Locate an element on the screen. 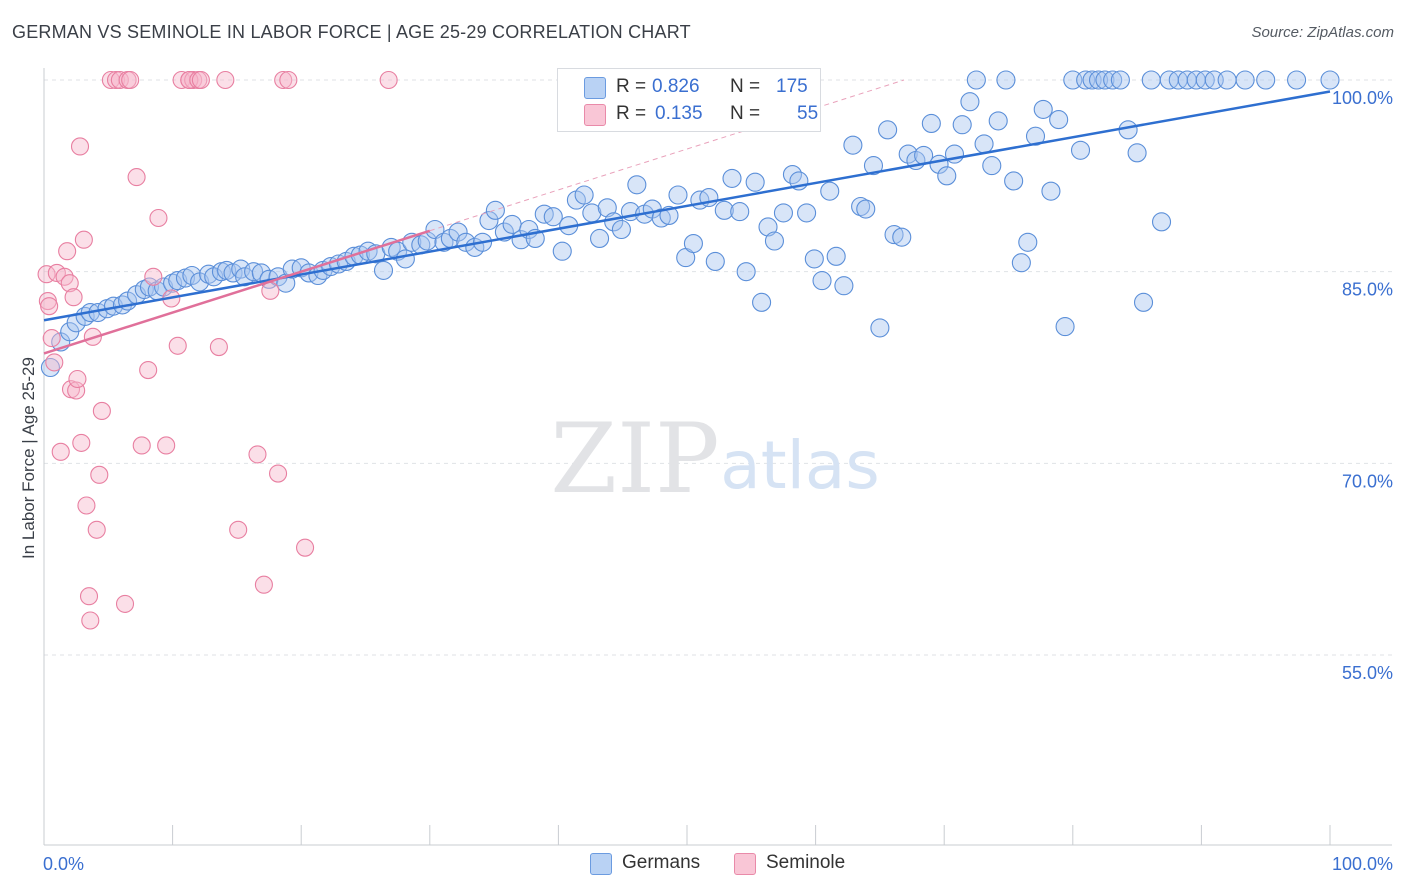 The image size is (1406, 892). watermark-zip: ZIP is located at coordinates (634, 459).